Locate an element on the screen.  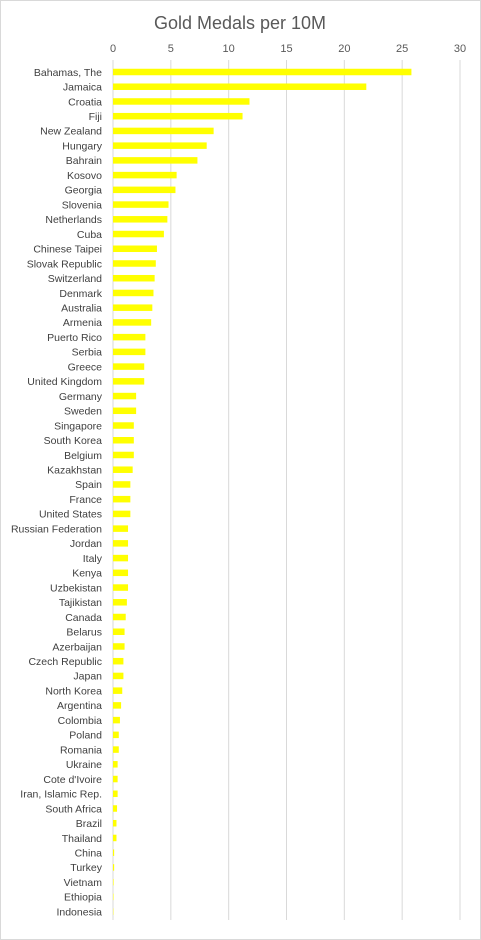
category-label: Ukraine is located at coordinates (84, 765).